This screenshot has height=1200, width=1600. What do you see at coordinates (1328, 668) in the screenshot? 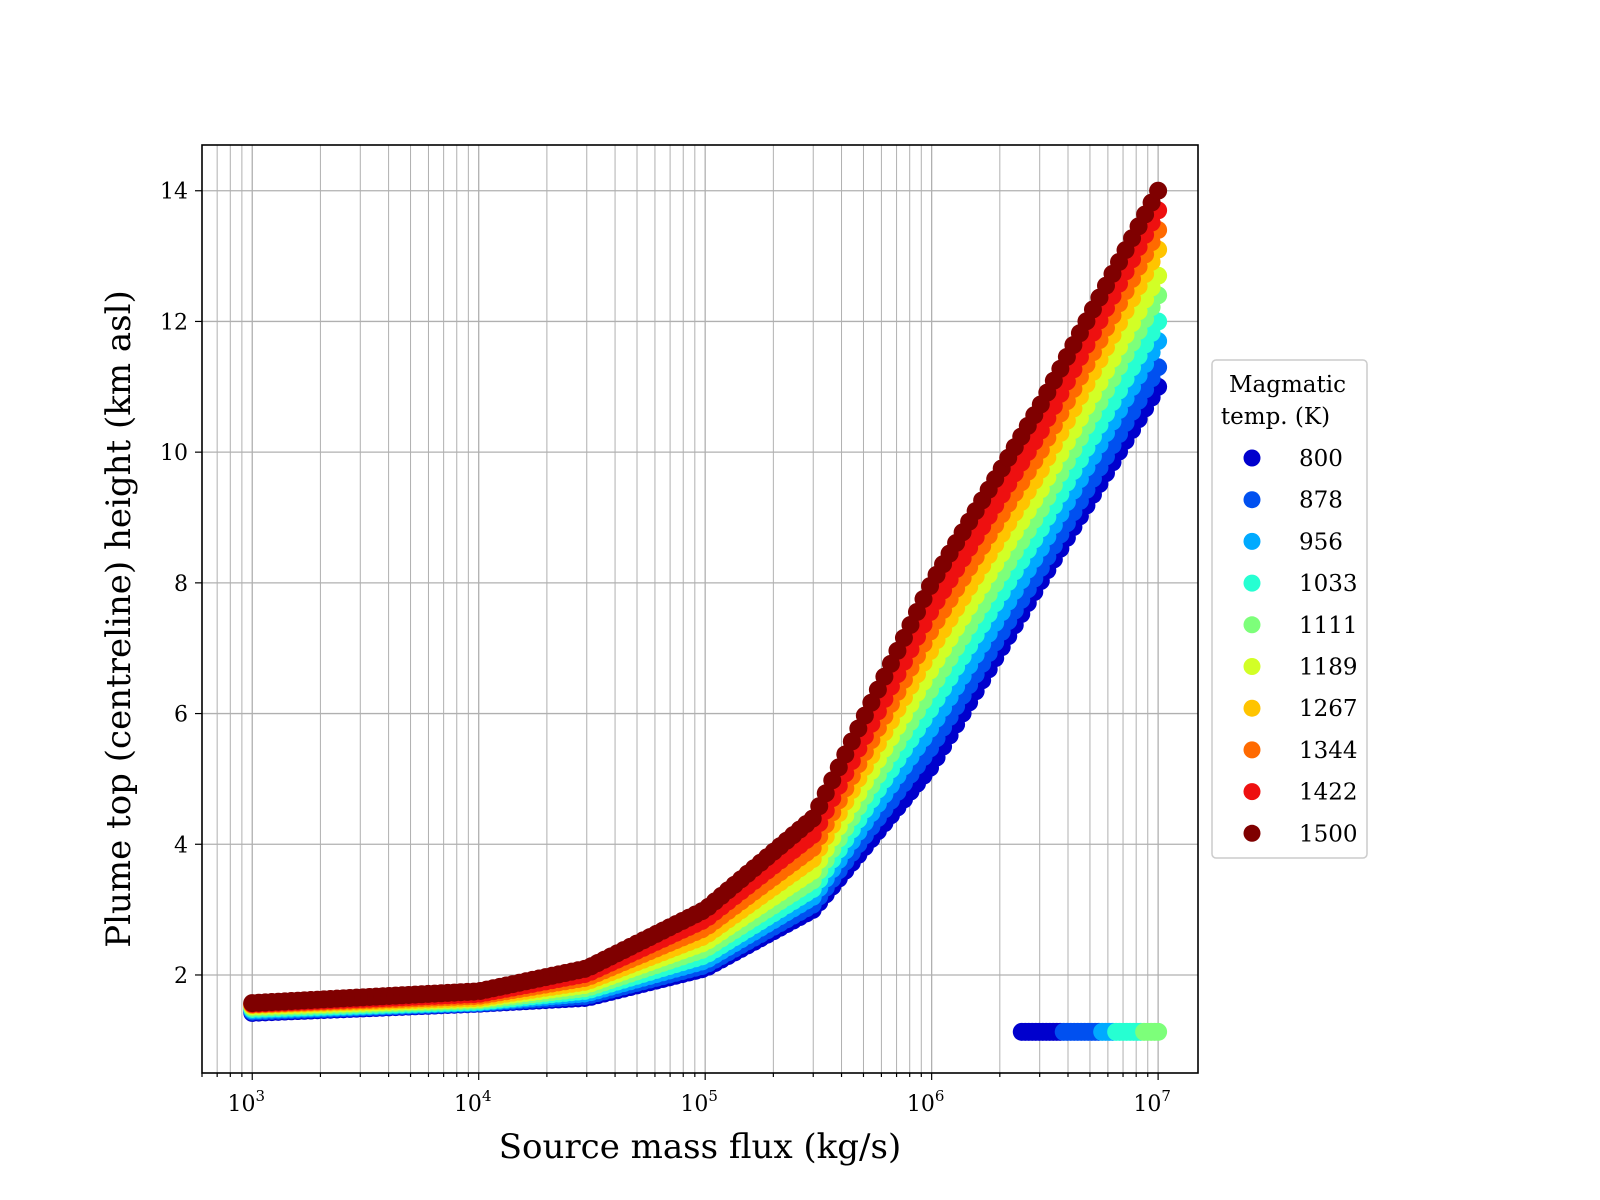
I see `legend-label: 1189` at bounding box center [1328, 668].